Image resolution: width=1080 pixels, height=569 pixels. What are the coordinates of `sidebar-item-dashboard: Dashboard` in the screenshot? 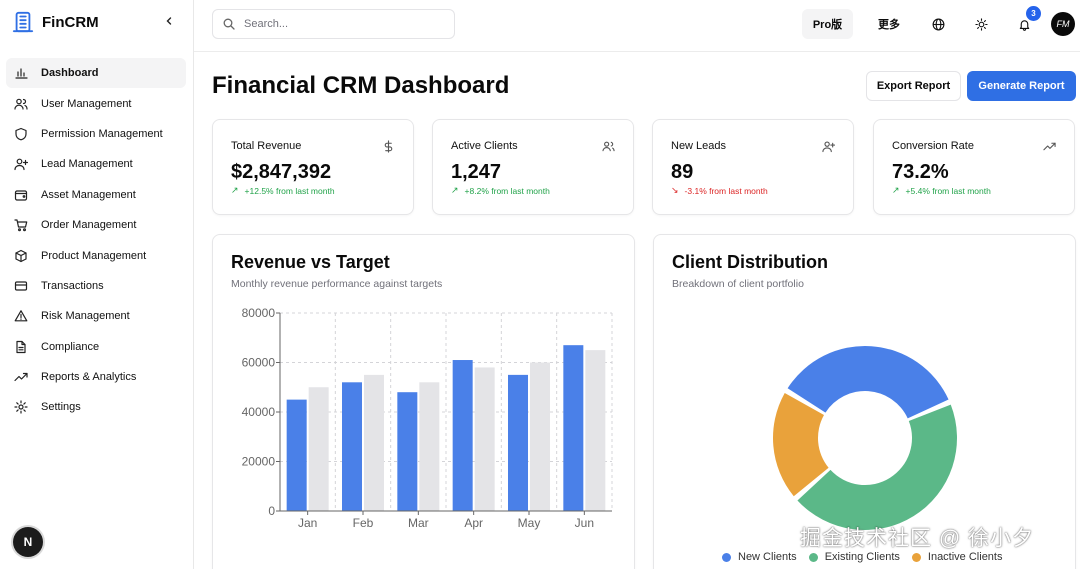 It's located at (96, 73).